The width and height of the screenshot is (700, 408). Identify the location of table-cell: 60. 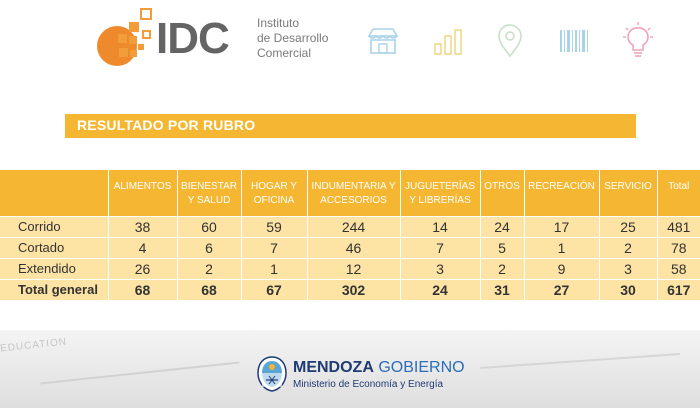
(208, 226).